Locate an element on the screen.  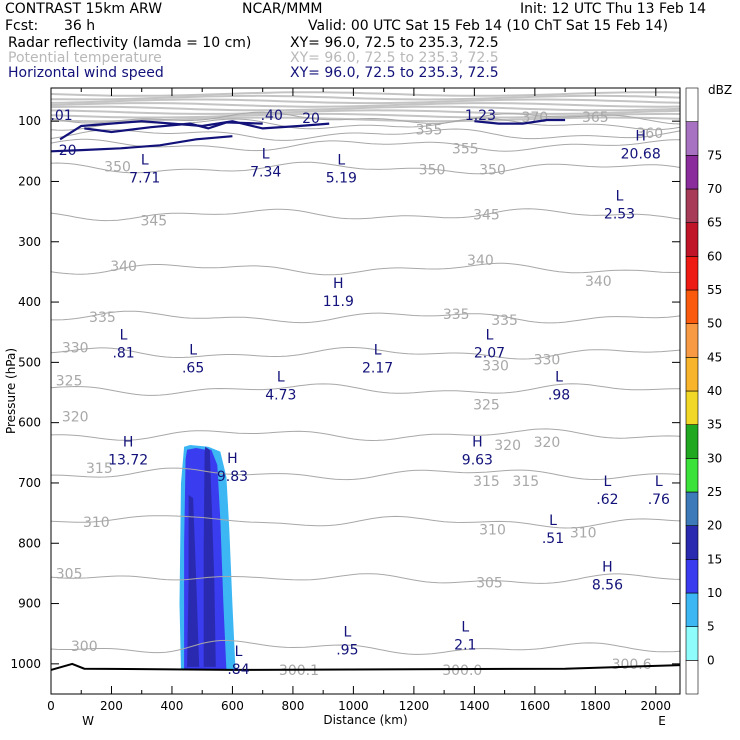
field-reflectivity-name: Radar reflectivity (lamda = 10 cm) is located at coordinates (130, 43).